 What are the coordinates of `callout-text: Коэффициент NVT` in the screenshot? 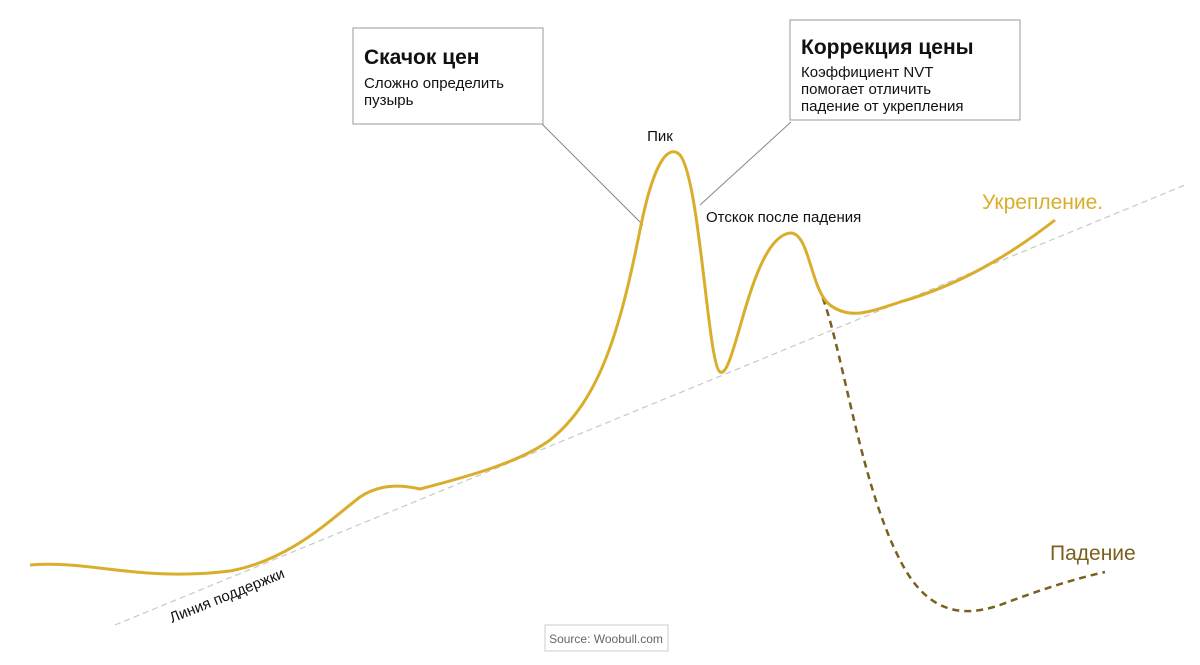 It's located at (867, 72).